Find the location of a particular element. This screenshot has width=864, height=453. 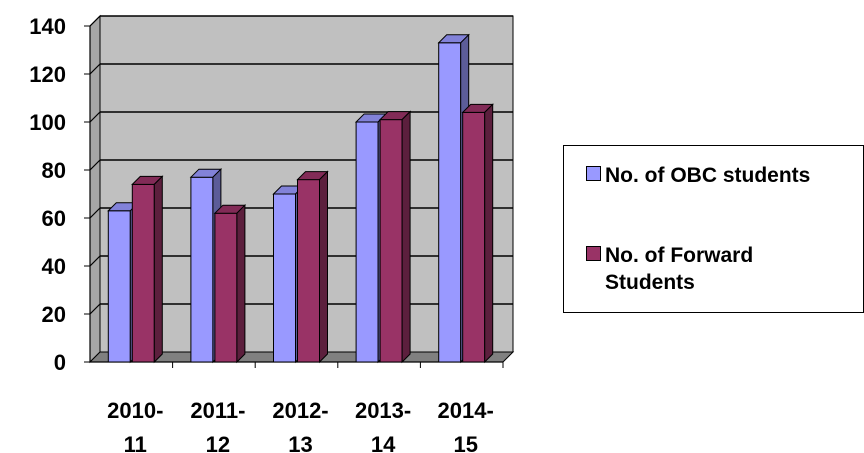

x-tick-label-4-1: 15 is located at coordinates (465, 442).